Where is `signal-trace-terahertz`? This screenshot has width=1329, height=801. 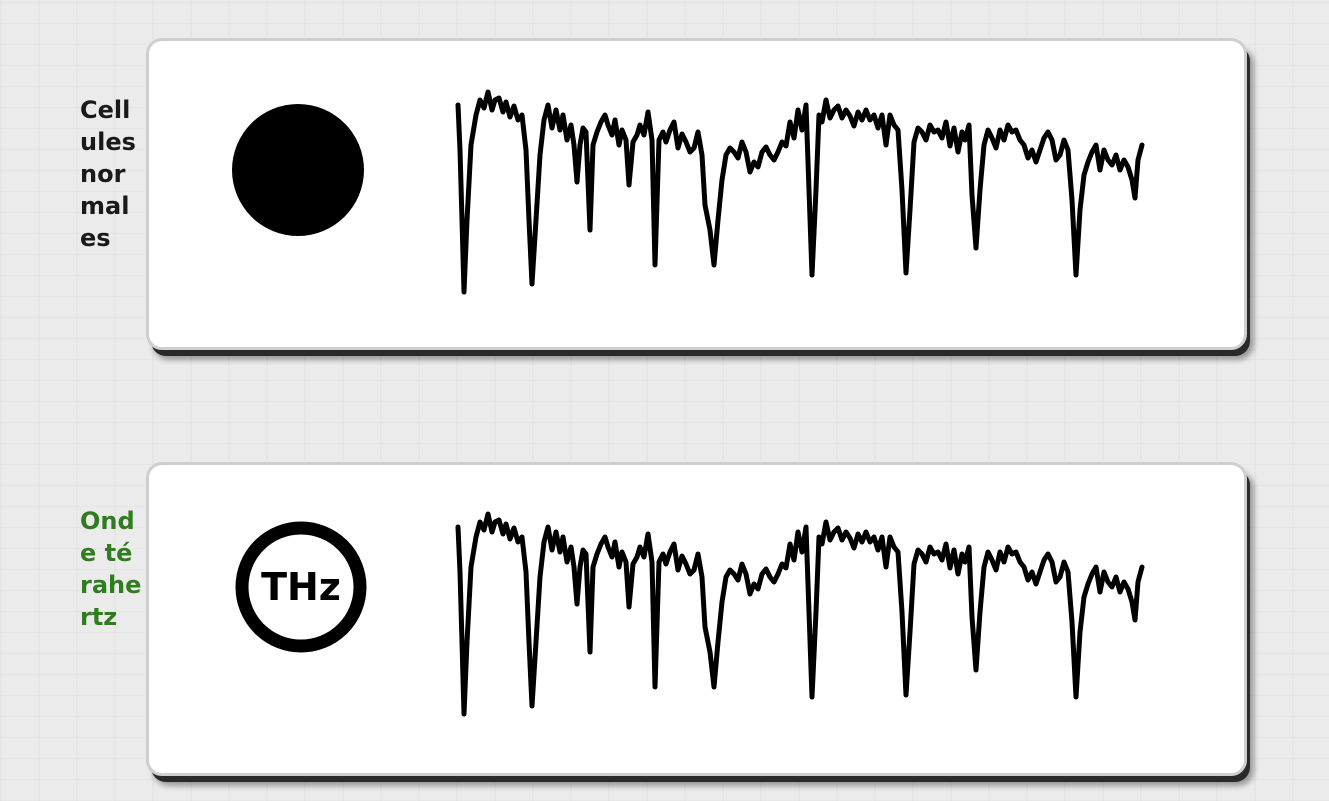
signal-trace-terahertz is located at coordinates (800, 614).